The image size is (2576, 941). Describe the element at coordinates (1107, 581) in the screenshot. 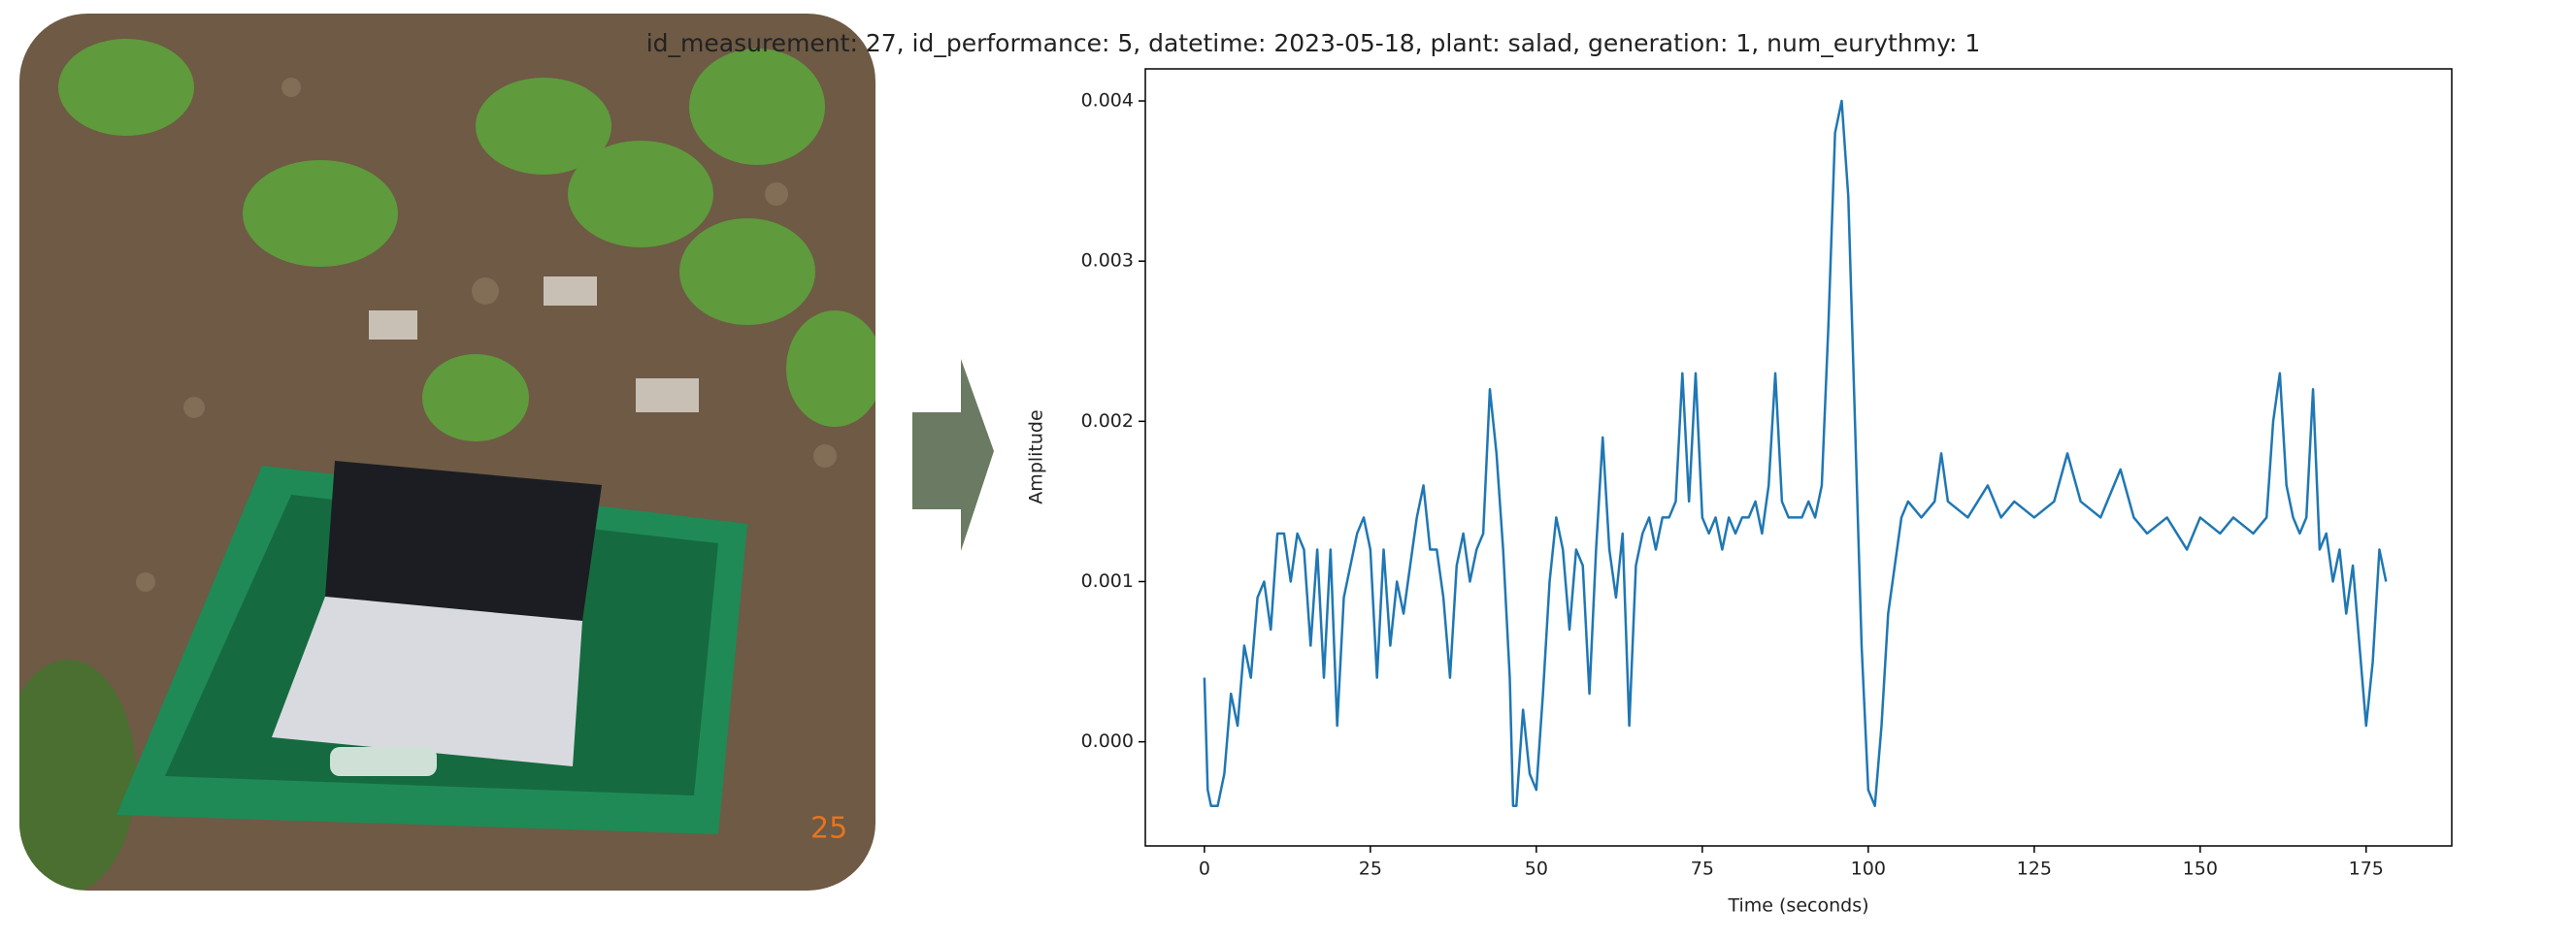

I see `y-tick-label: 0.001` at that location.